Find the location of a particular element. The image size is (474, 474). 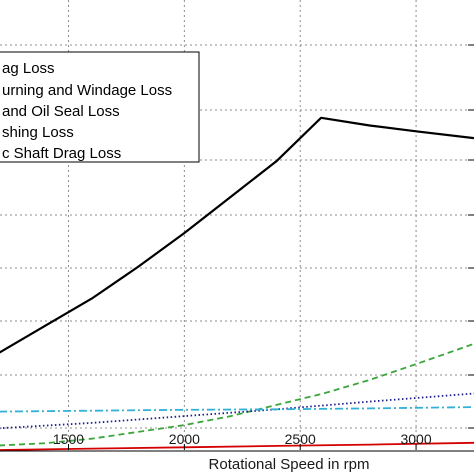

x-tick-label: 2000 is located at coordinates (184, 439).